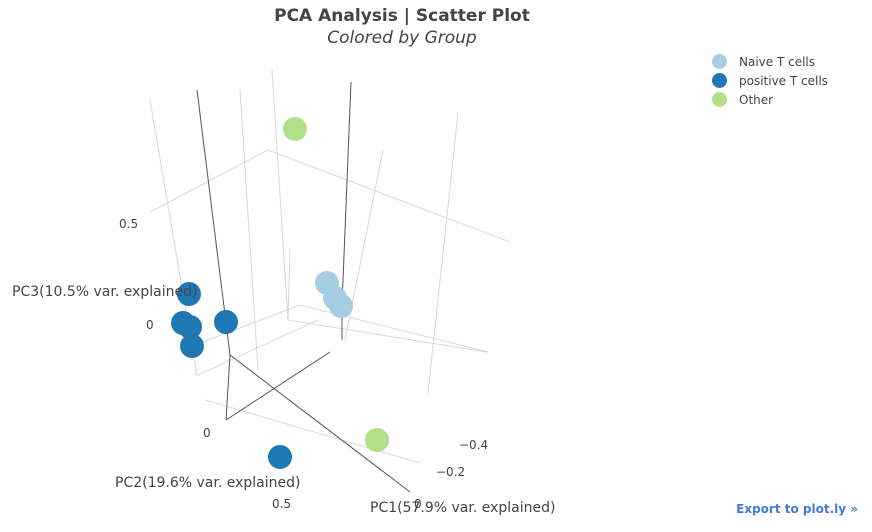 This screenshot has width=872, height=532. Describe the element at coordinates (418, 504) in the screenshot. I see `x-tick-label: 0` at that location.